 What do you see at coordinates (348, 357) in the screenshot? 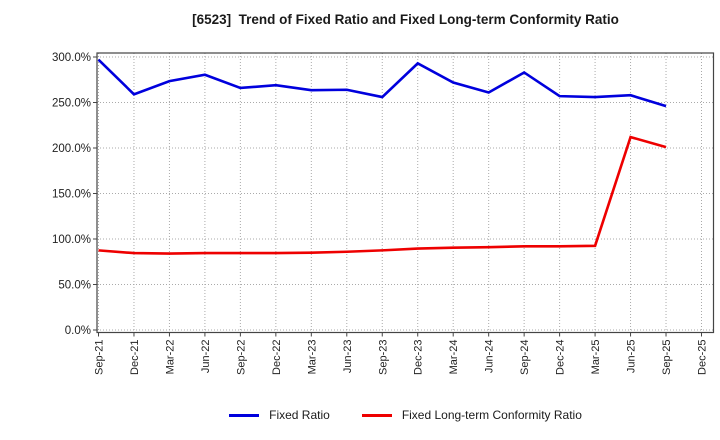
I see `x-tick-label: Jun-23` at bounding box center [348, 357].